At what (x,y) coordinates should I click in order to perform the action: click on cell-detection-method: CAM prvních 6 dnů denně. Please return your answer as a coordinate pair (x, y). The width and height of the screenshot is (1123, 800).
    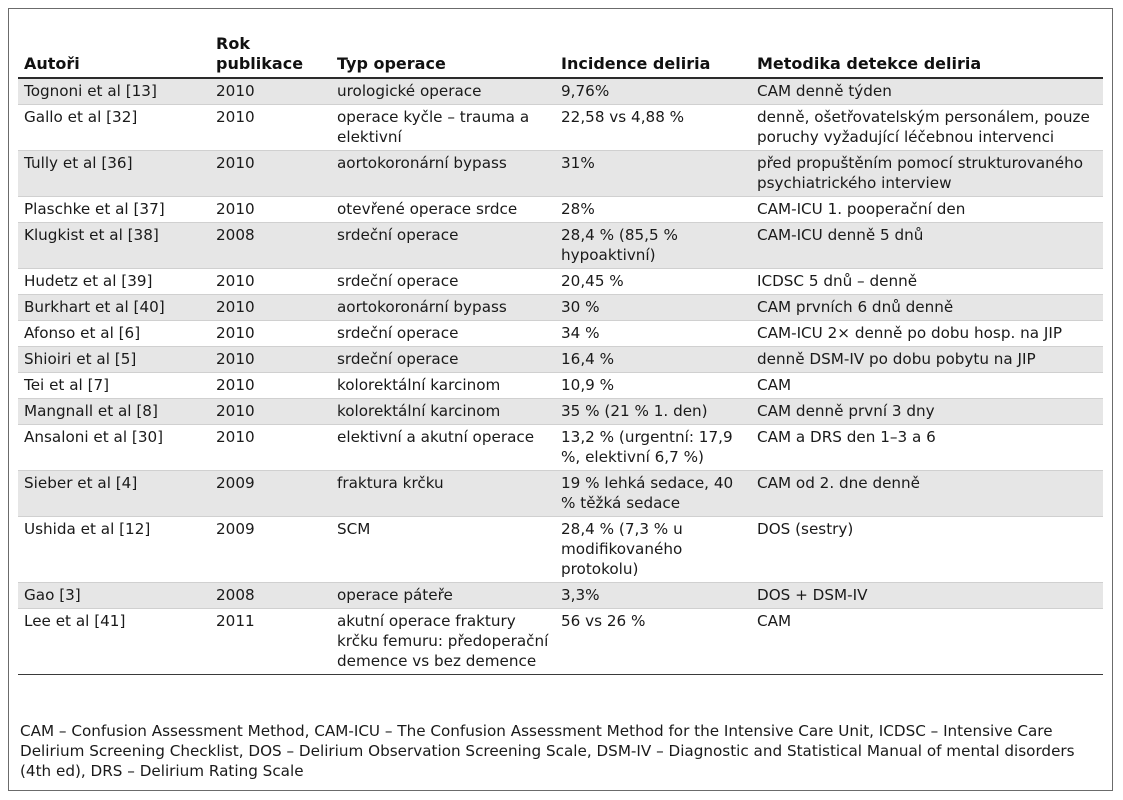
    Looking at the image, I should click on (927, 307).